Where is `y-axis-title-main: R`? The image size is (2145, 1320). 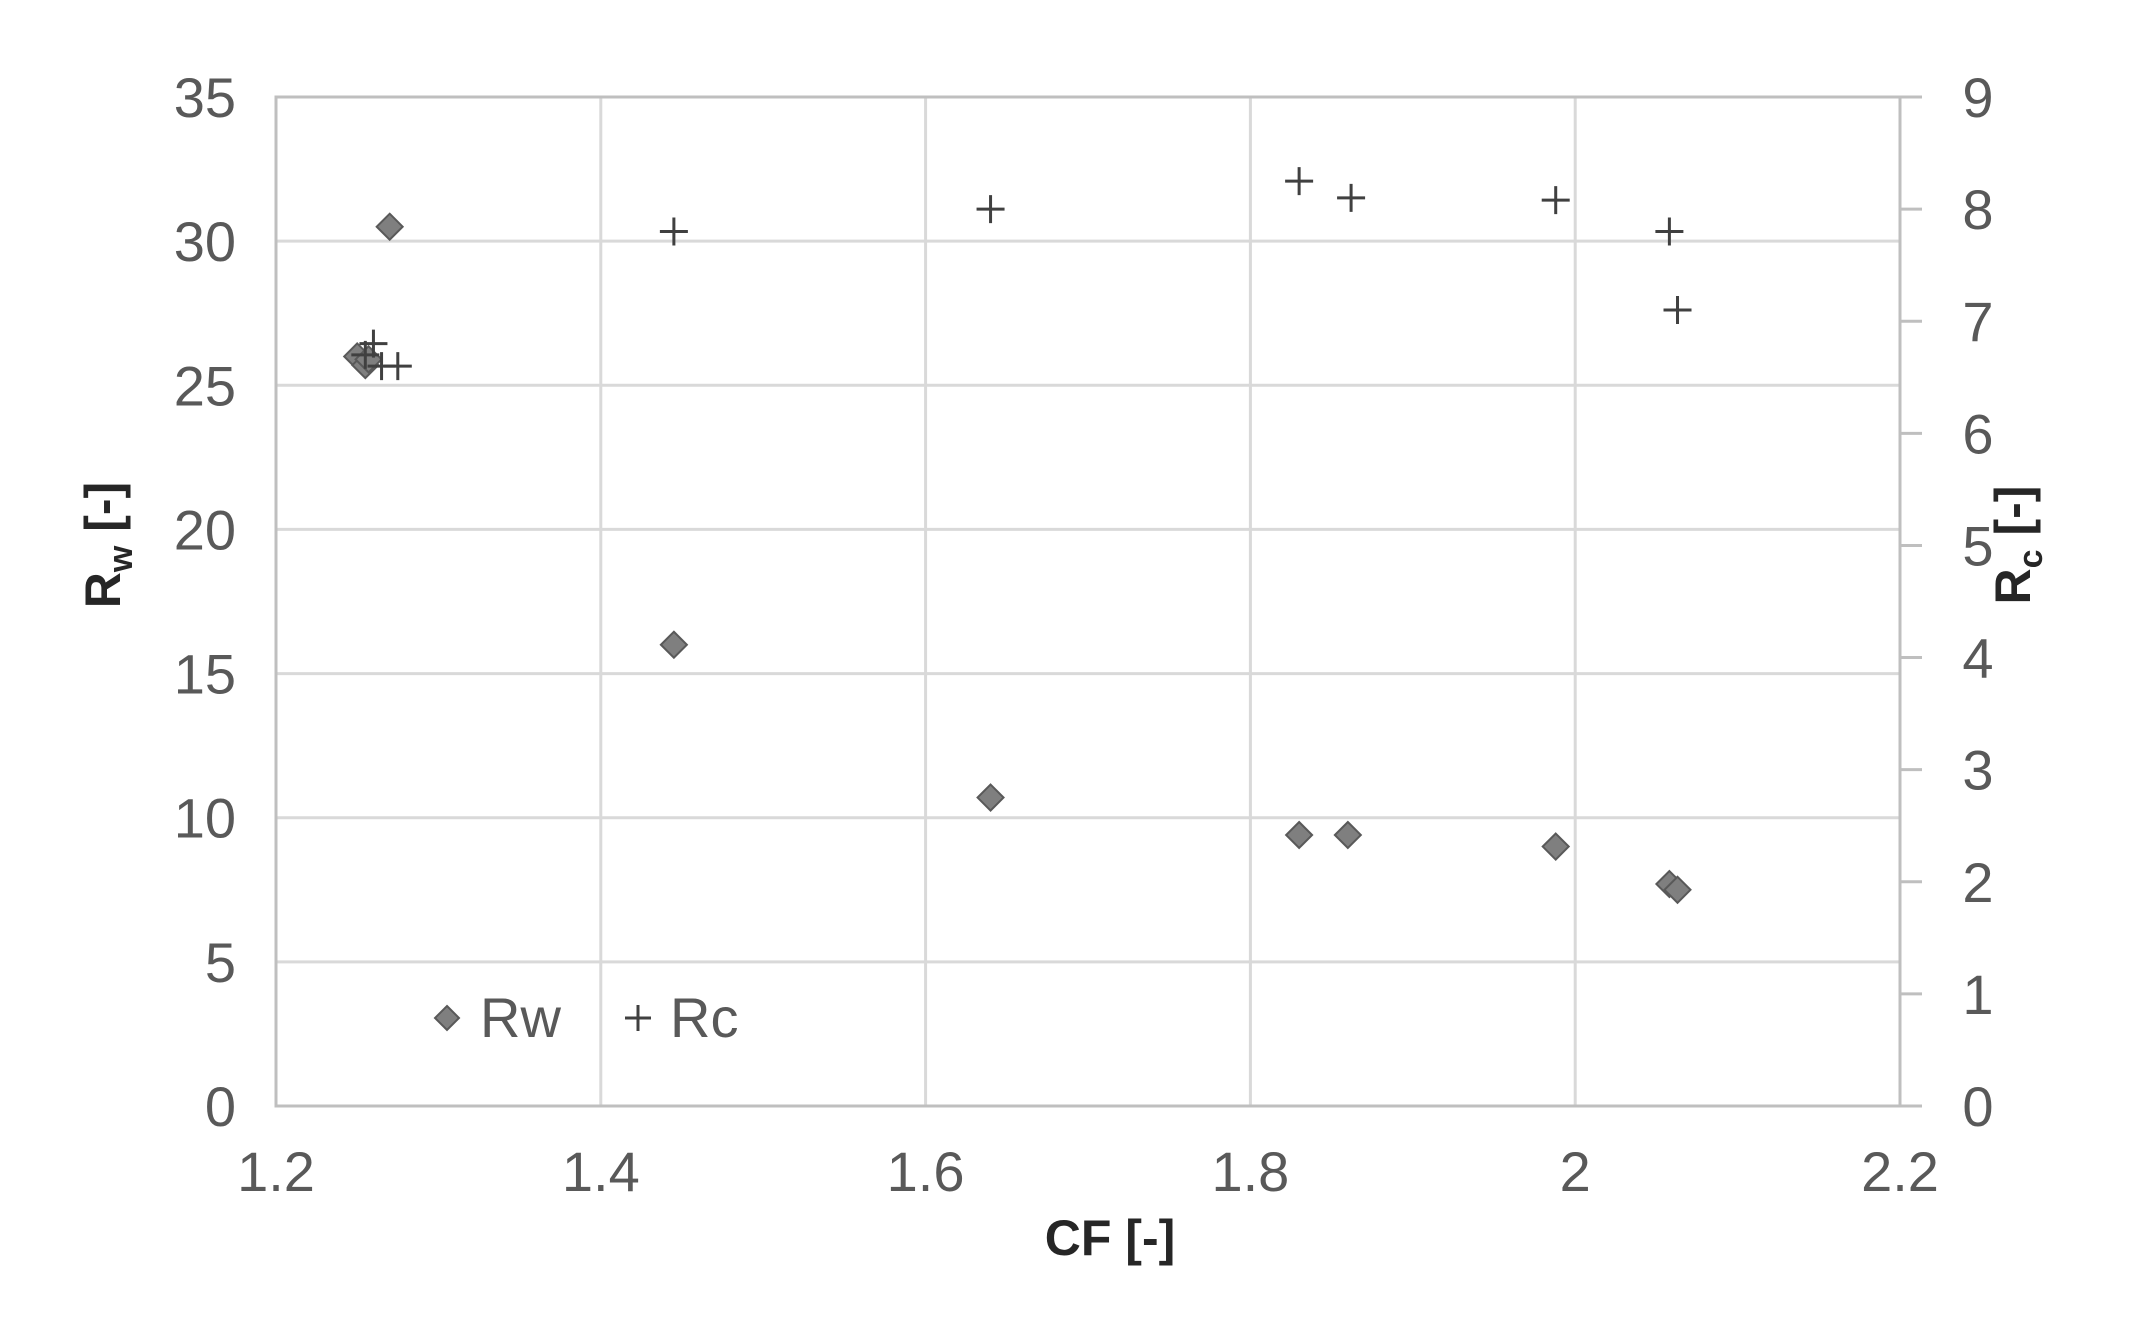
y-axis-title-main: R is located at coordinates (103, 590).